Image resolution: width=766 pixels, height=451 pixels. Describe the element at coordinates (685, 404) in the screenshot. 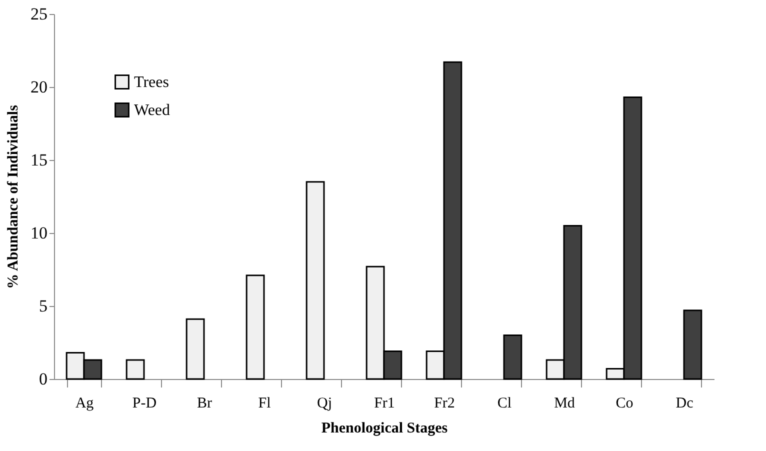

I see `x-tick-label: Dc` at that location.